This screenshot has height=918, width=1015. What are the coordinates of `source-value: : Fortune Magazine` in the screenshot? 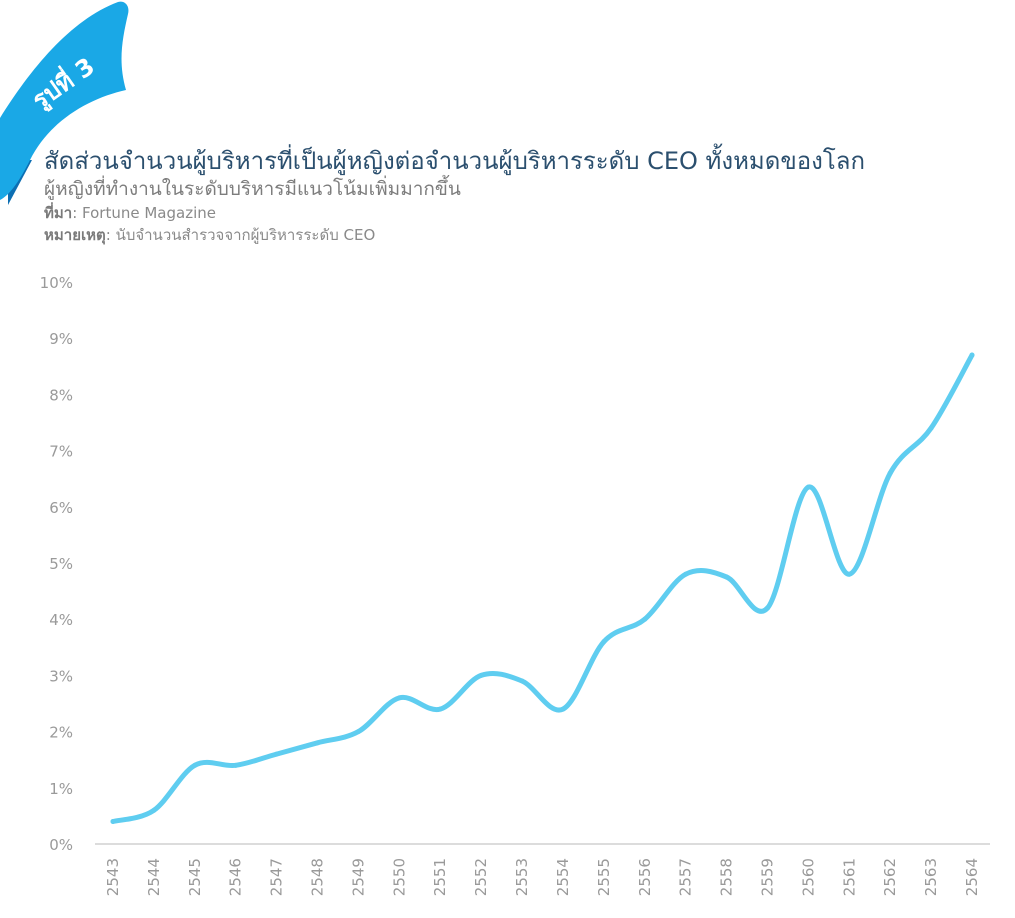 It's located at (144, 213).